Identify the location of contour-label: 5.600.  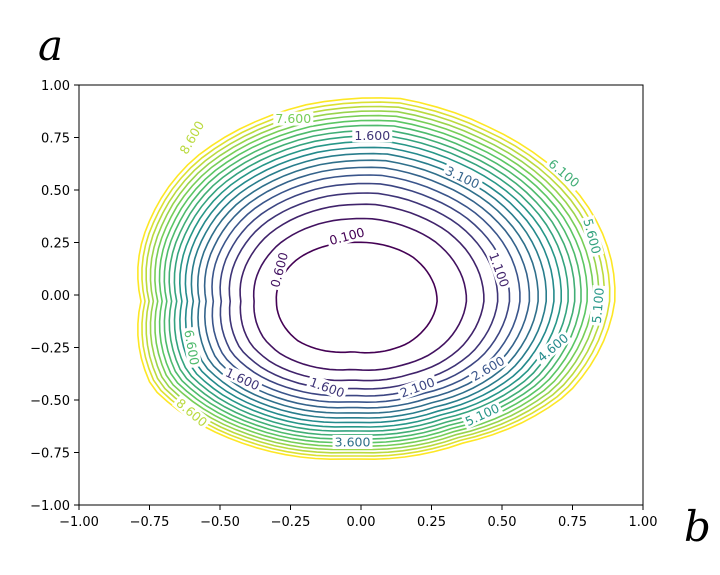
(592, 236).